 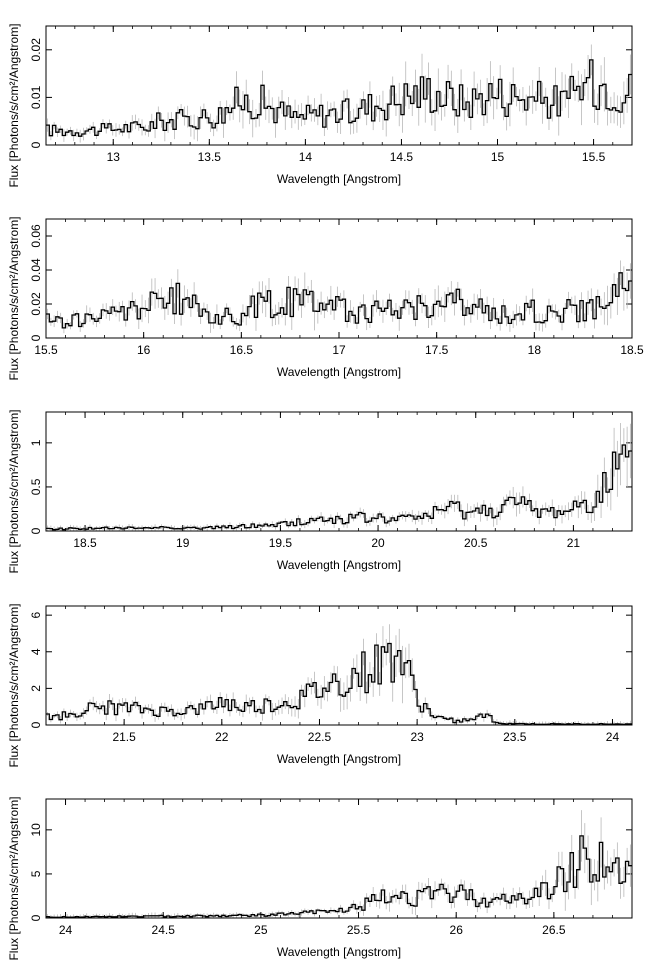 I want to click on x-tick-label: 26, so click(x=457, y=930).